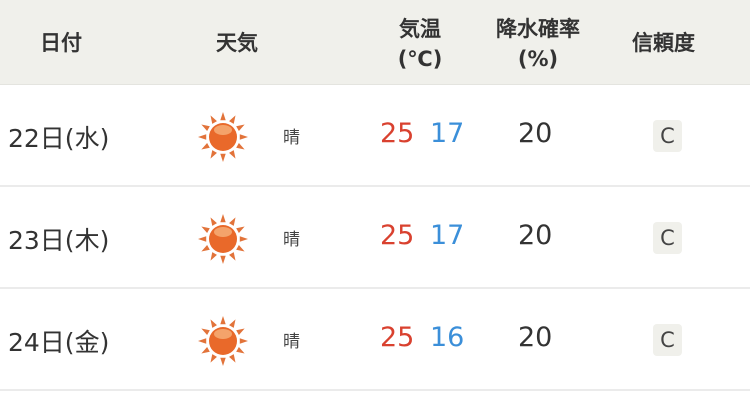  Describe the element at coordinates (59, 138) in the screenshot. I see `date: 22日(水)` at that location.